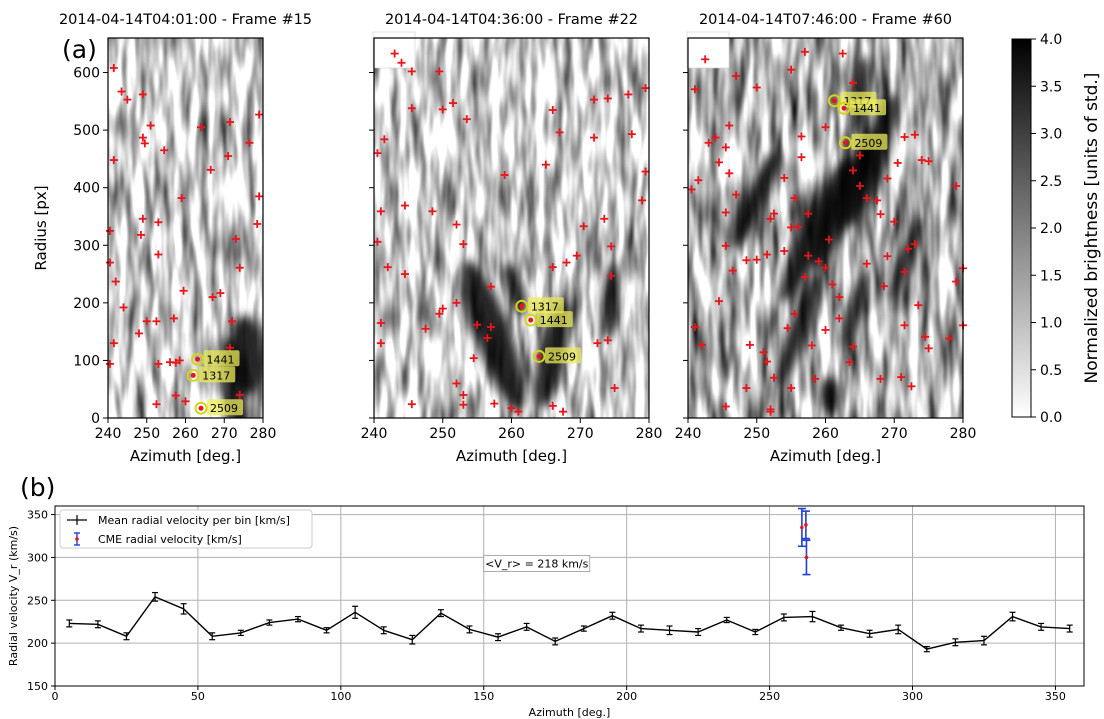  I want to click on colorbar-tick-label: 2.5, so click(1051, 182).